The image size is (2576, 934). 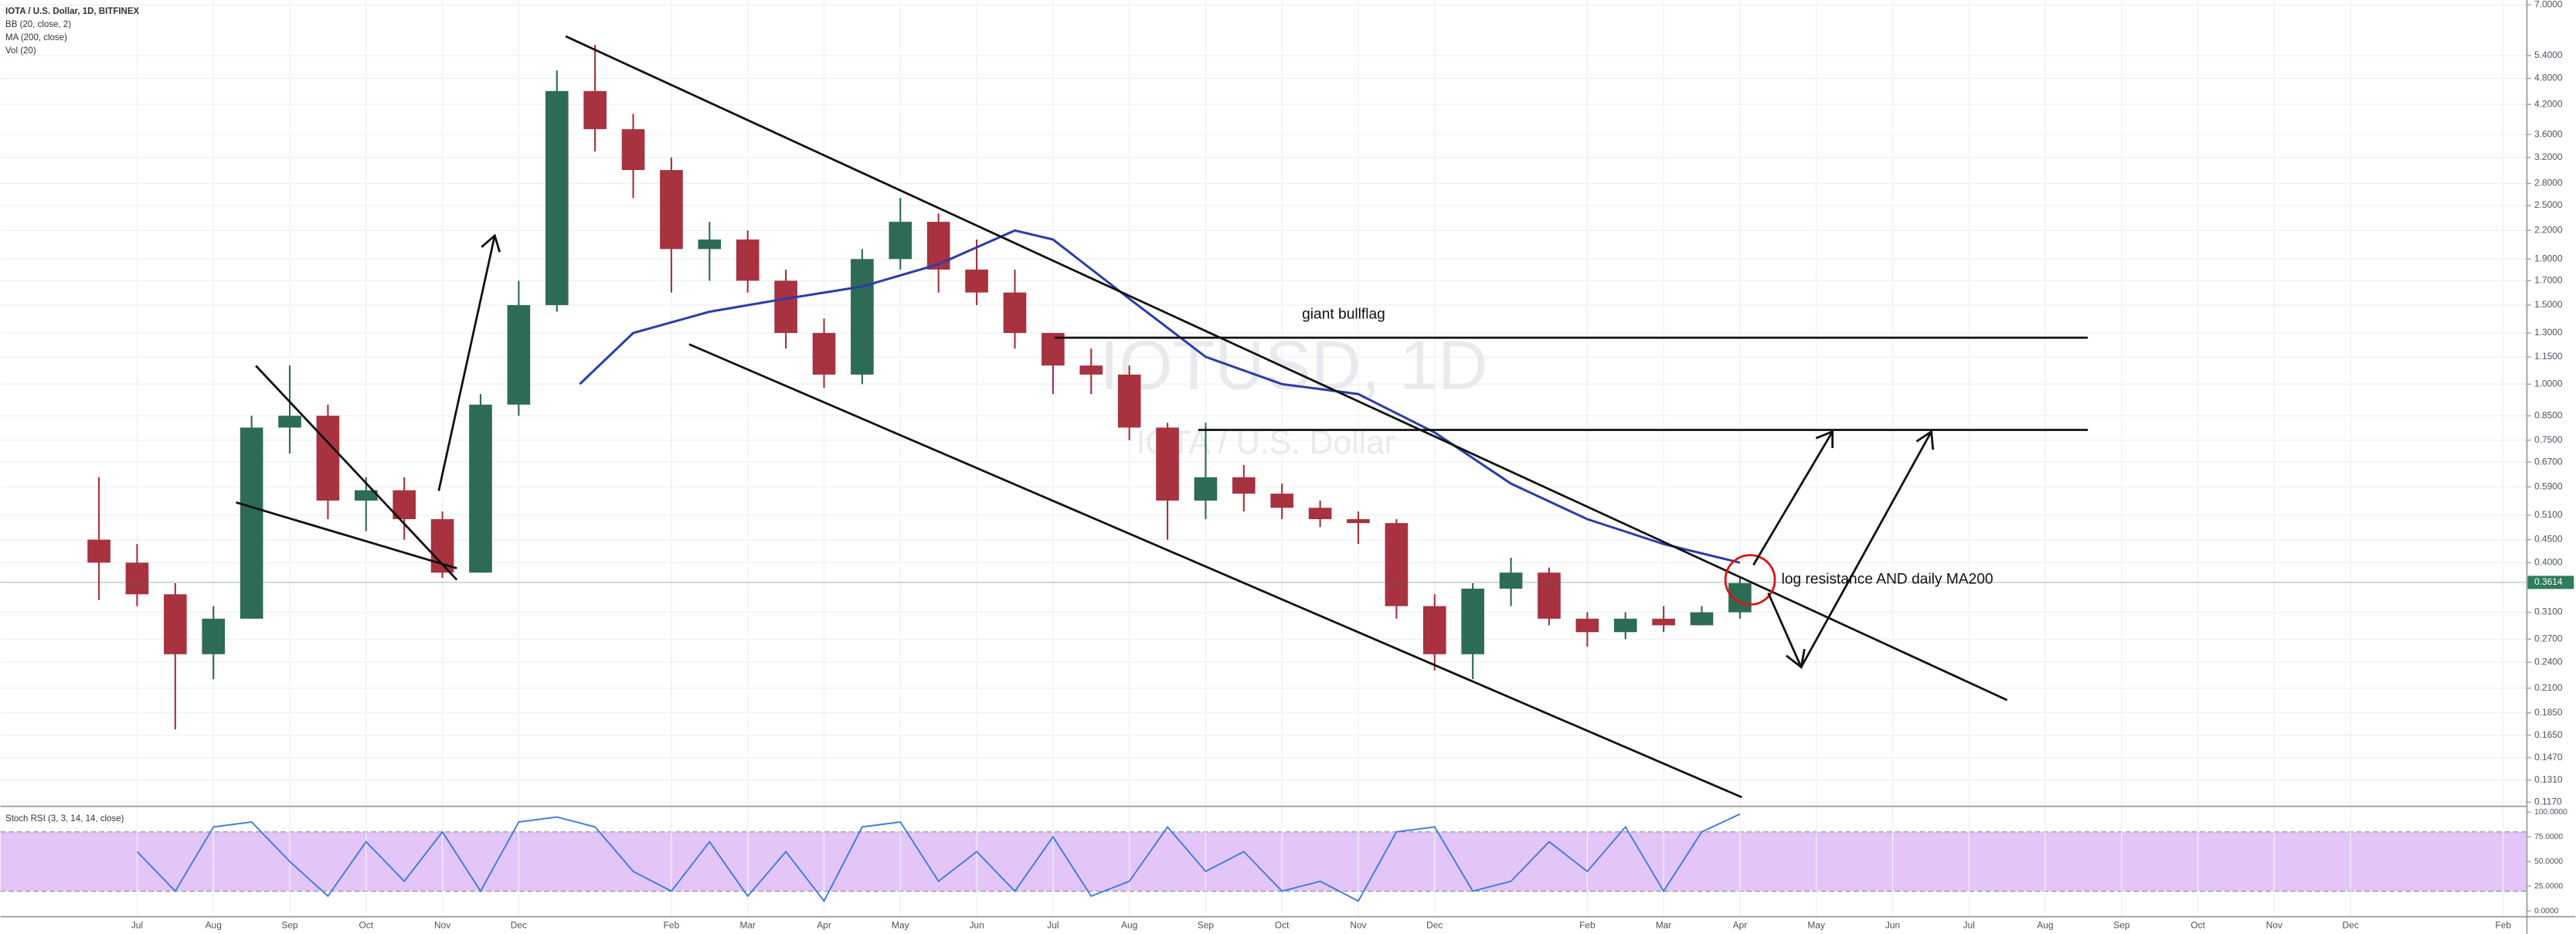 I want to click on last-price-label: 0.3614, so click(x=2548, y=581).